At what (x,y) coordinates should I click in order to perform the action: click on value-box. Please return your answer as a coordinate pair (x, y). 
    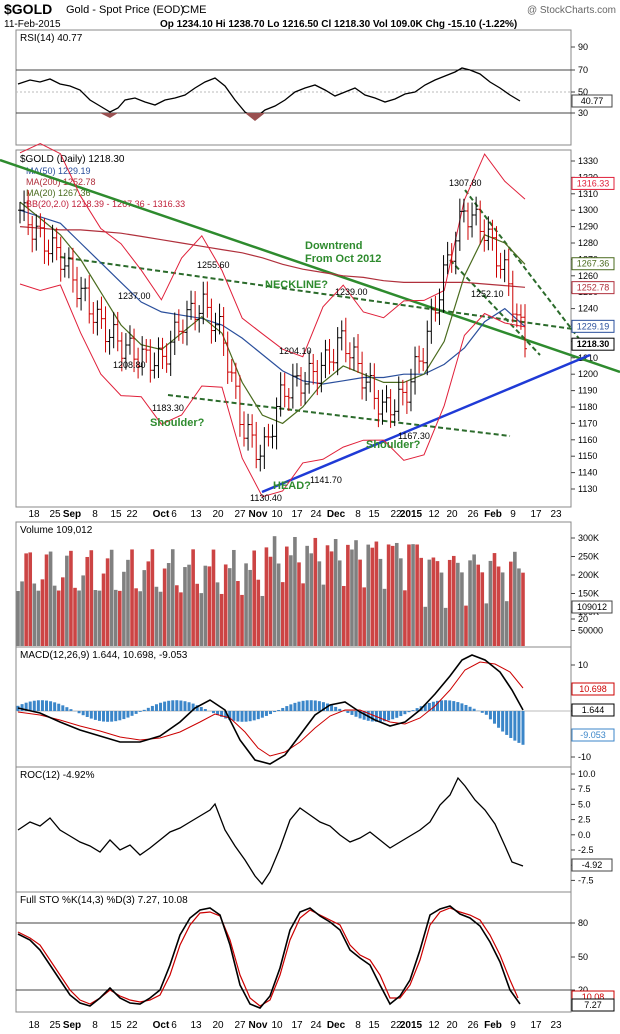
    Looking at the image, I should click on (593, 264).